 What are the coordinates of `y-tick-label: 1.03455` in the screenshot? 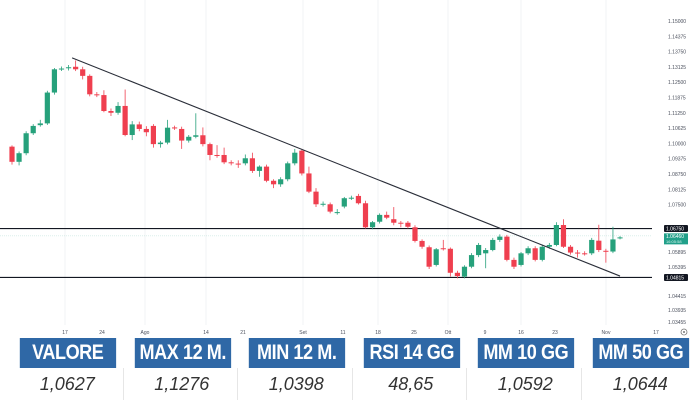 It's located at (677, 323).